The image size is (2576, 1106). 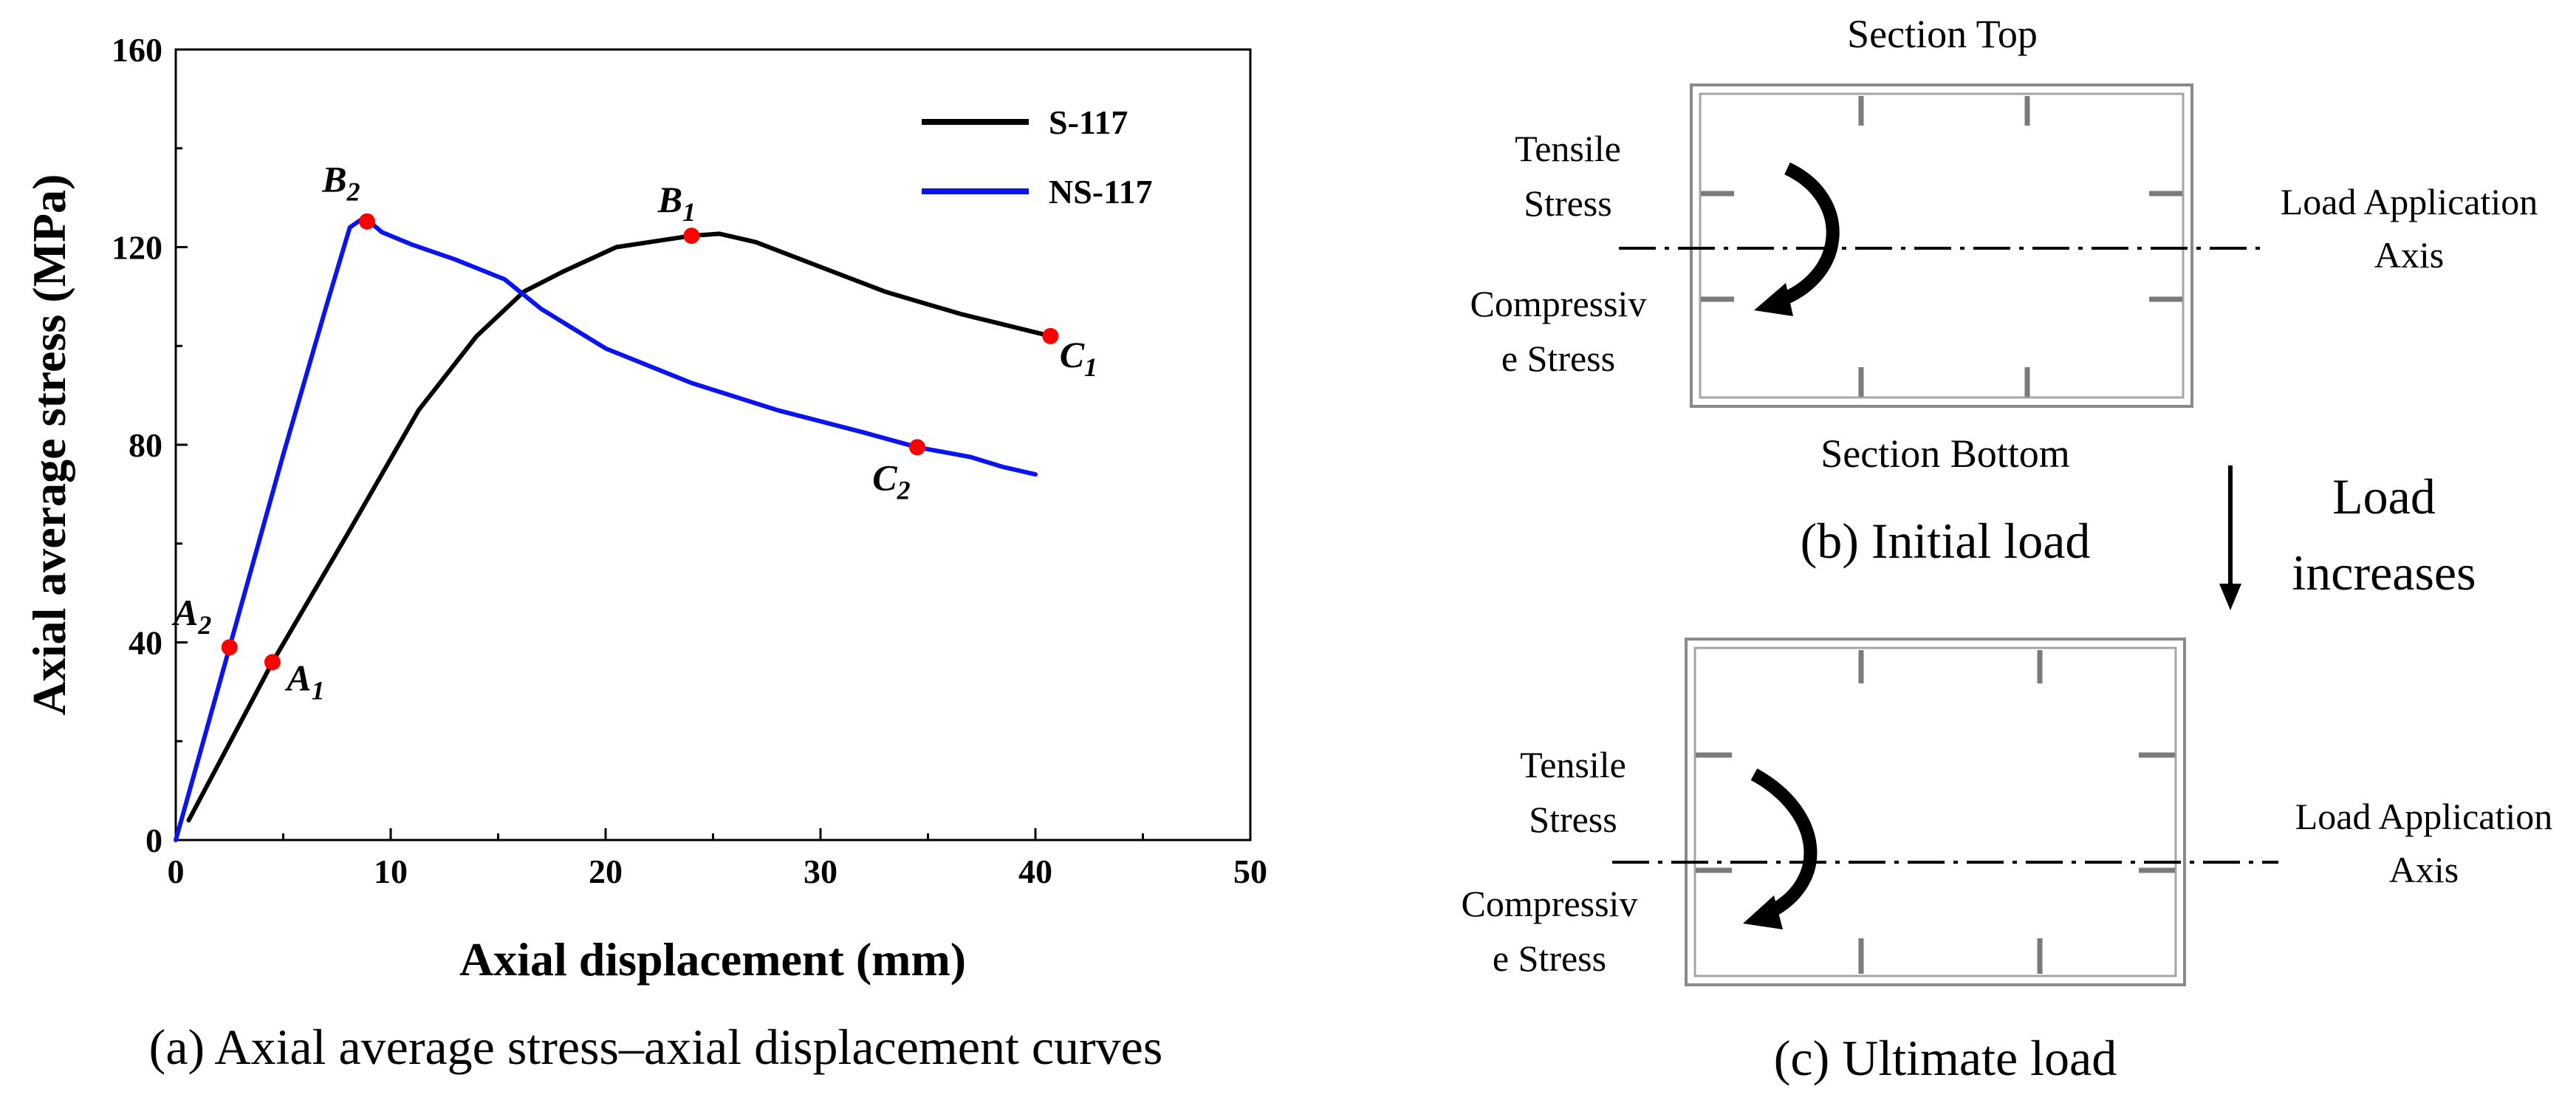 I want to click on point-marker-C1, so click(x=1050, y=335).